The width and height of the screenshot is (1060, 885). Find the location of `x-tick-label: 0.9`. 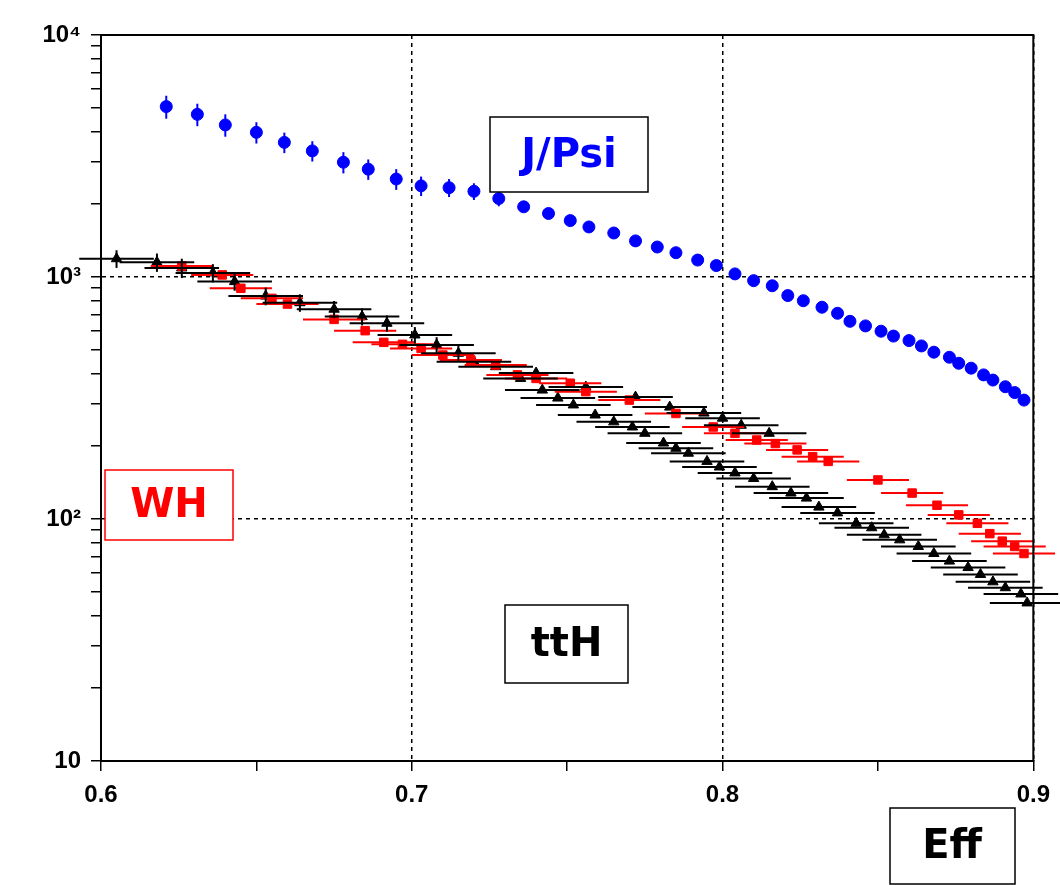

x-tick-label: 0.9 is located at coordinates (1033, 794).